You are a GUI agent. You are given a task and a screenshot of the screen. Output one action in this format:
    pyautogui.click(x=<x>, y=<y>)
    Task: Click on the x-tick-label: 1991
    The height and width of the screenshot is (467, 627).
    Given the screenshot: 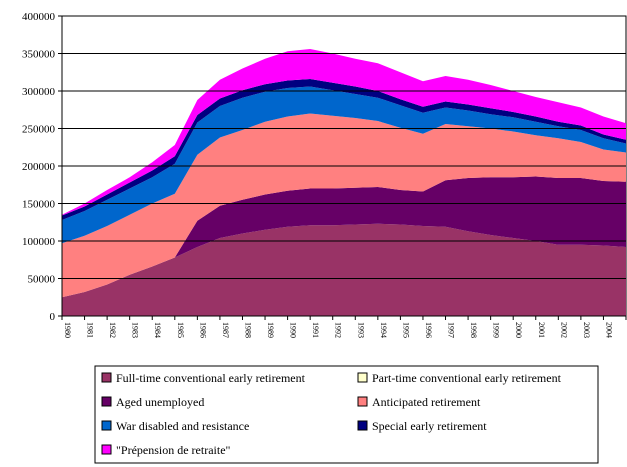 What is the action you would take?
    pyautogui.click(x=315, y=330)
    